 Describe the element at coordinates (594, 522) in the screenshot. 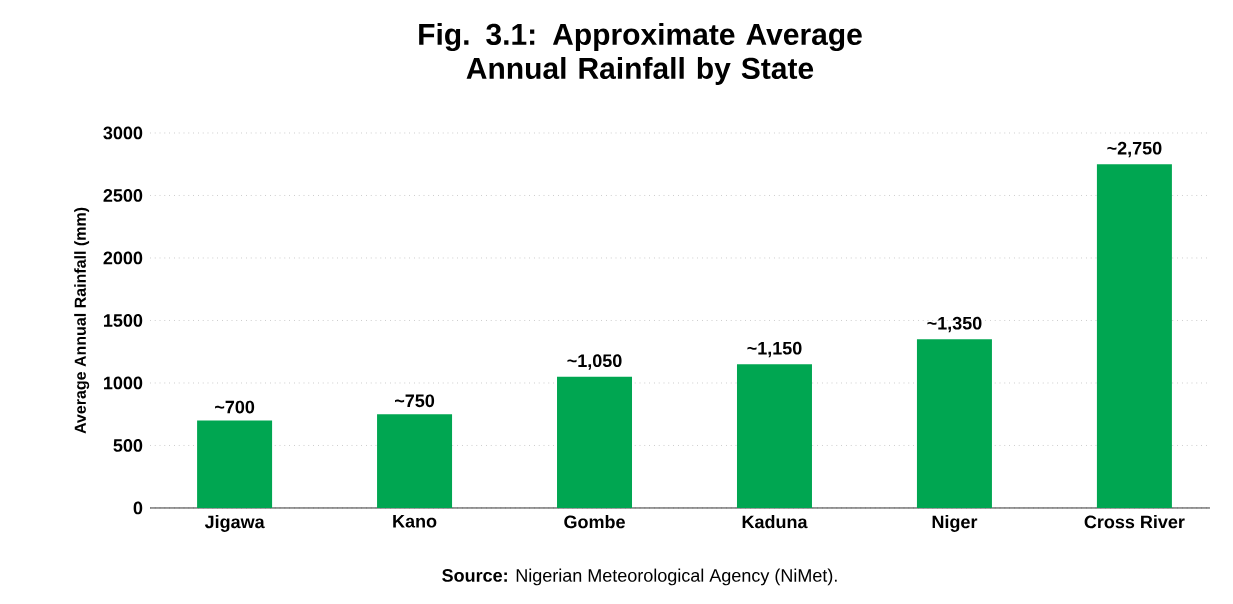

I see `x-tick-label: Gombe` at that location.